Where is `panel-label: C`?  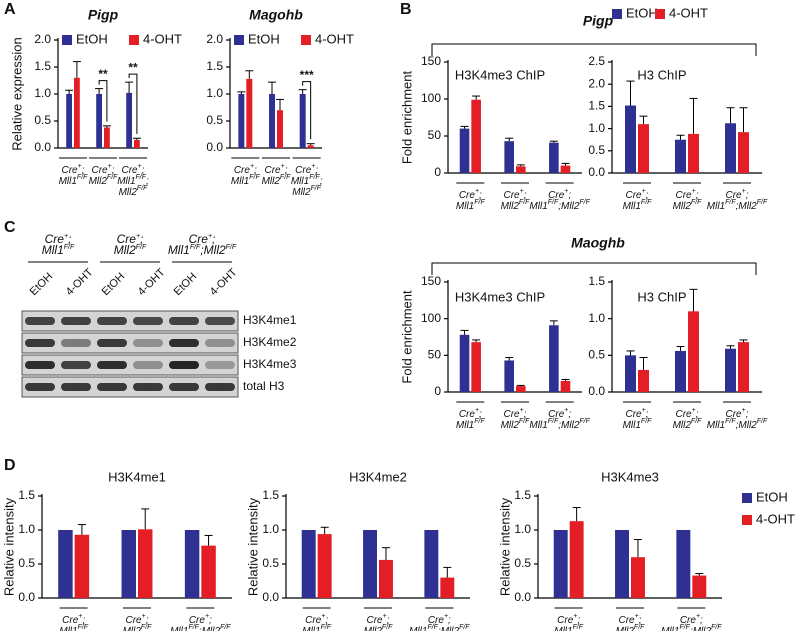
panel-label: C is located at coordinates (10, 227).